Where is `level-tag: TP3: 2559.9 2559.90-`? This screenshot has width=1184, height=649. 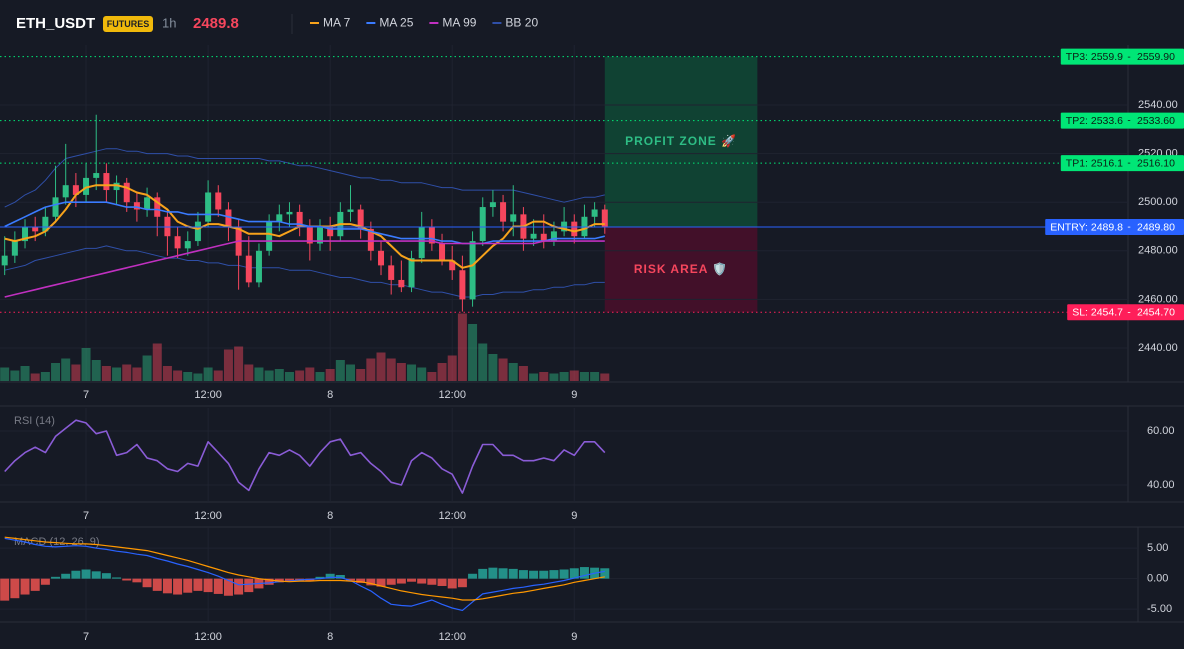
level-tag: TP3: 2559.9 2559.90- is located at coordinates (1122, 56).